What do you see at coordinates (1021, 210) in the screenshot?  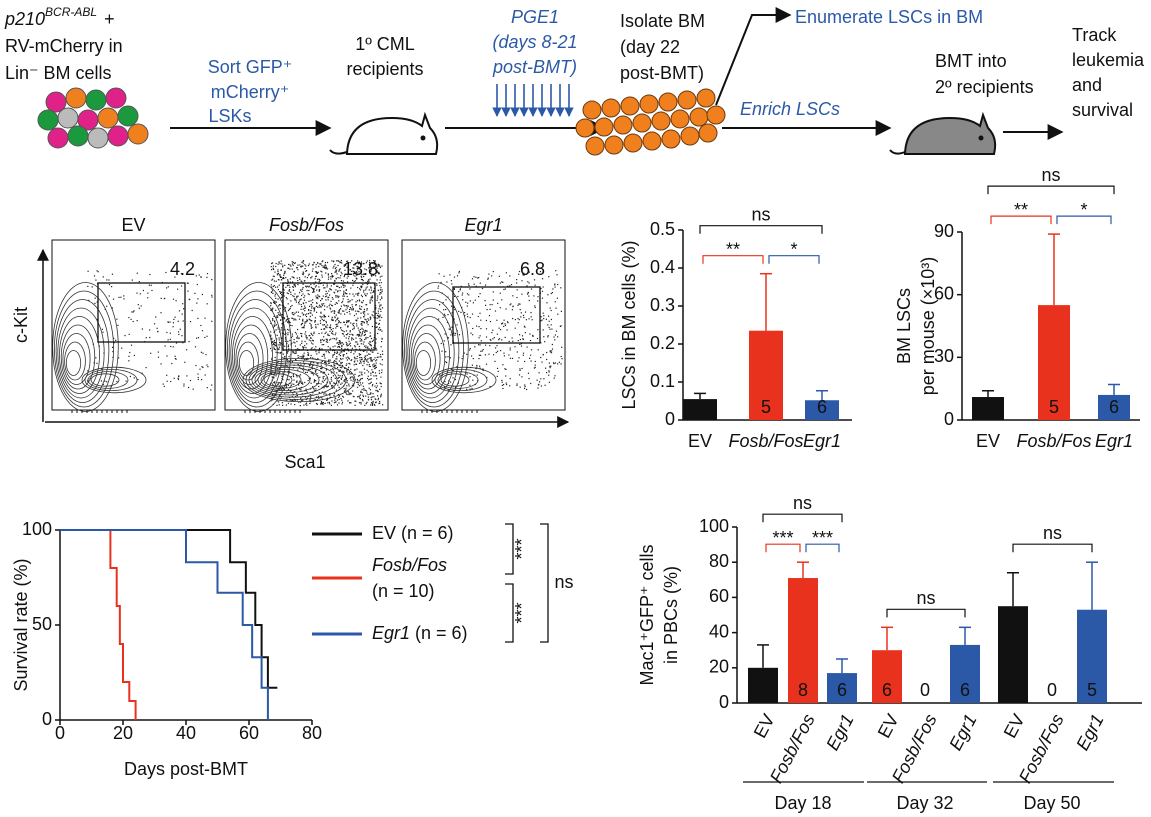 I see `significance-label: **` at bounding box center [1021, 210].